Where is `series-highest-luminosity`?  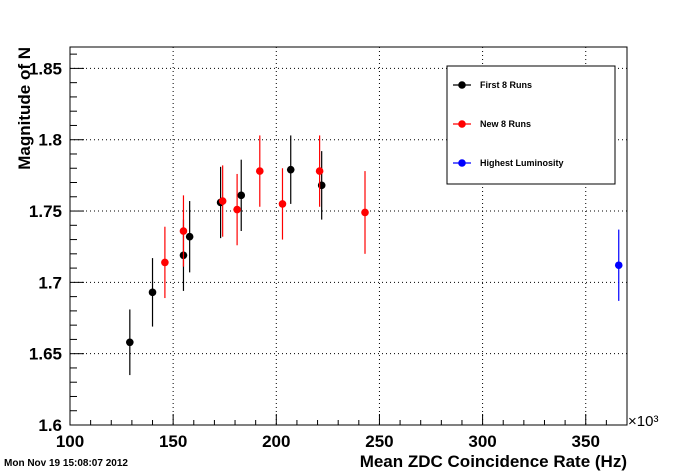 series-highest-luminosity is located at coordinates (618, 265).